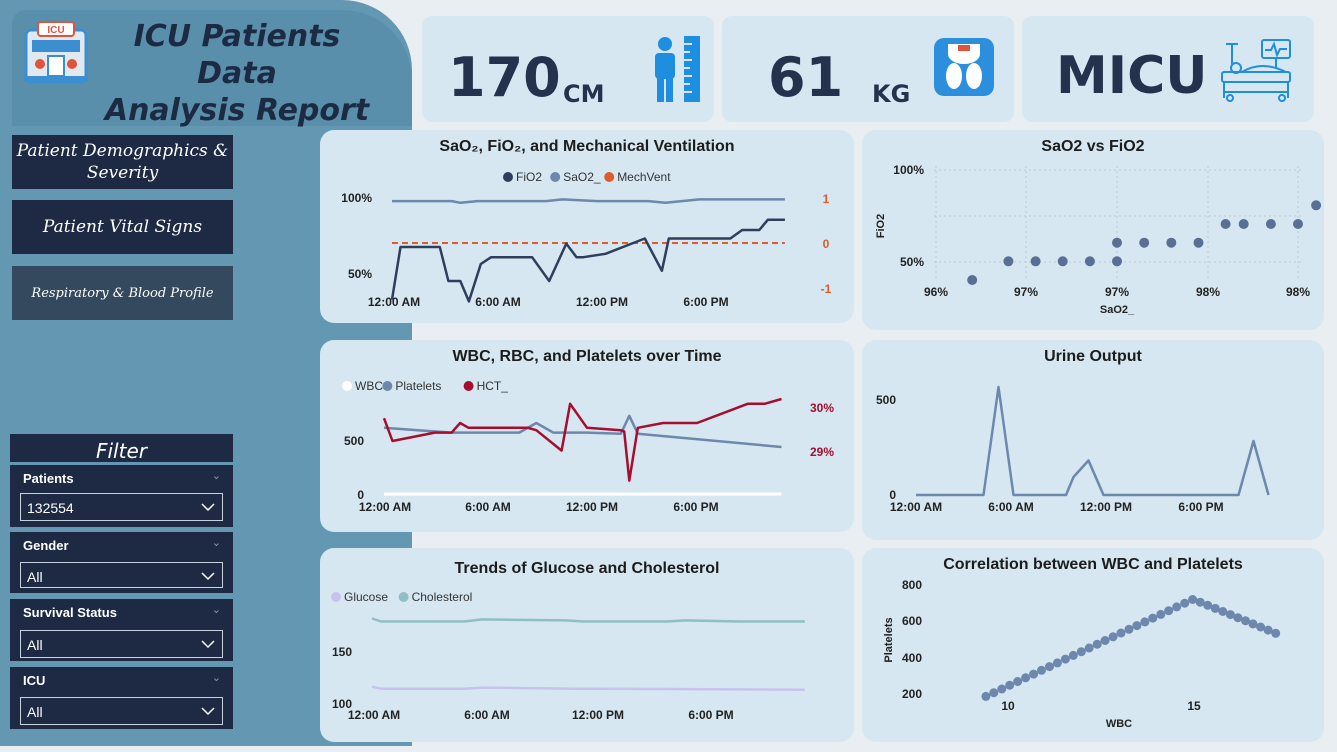 This screenshot has width=1337, height=752. I want to click on nav-respiratory-label: Respiratory & Blood Profile, so click(122, 293).